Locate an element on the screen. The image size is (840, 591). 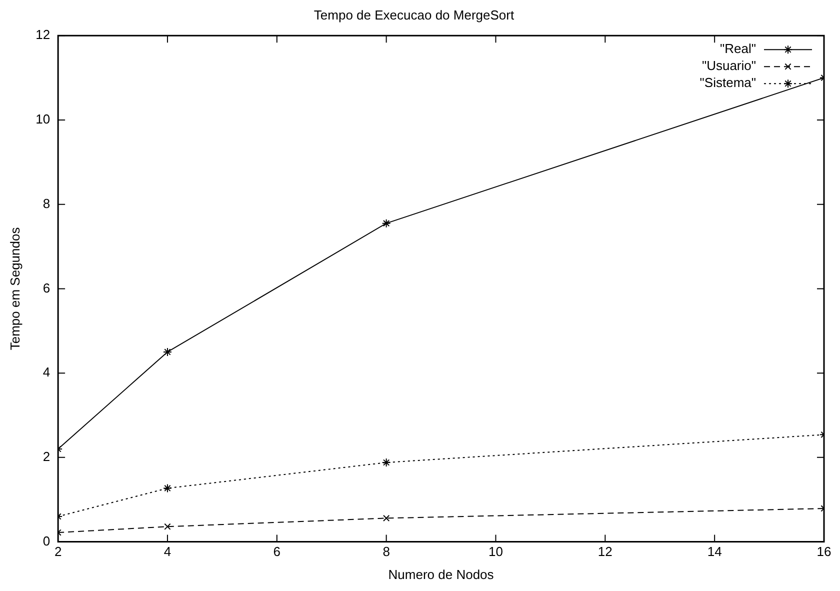
y-tick-label: 0 is located at coordinates (46, 540).